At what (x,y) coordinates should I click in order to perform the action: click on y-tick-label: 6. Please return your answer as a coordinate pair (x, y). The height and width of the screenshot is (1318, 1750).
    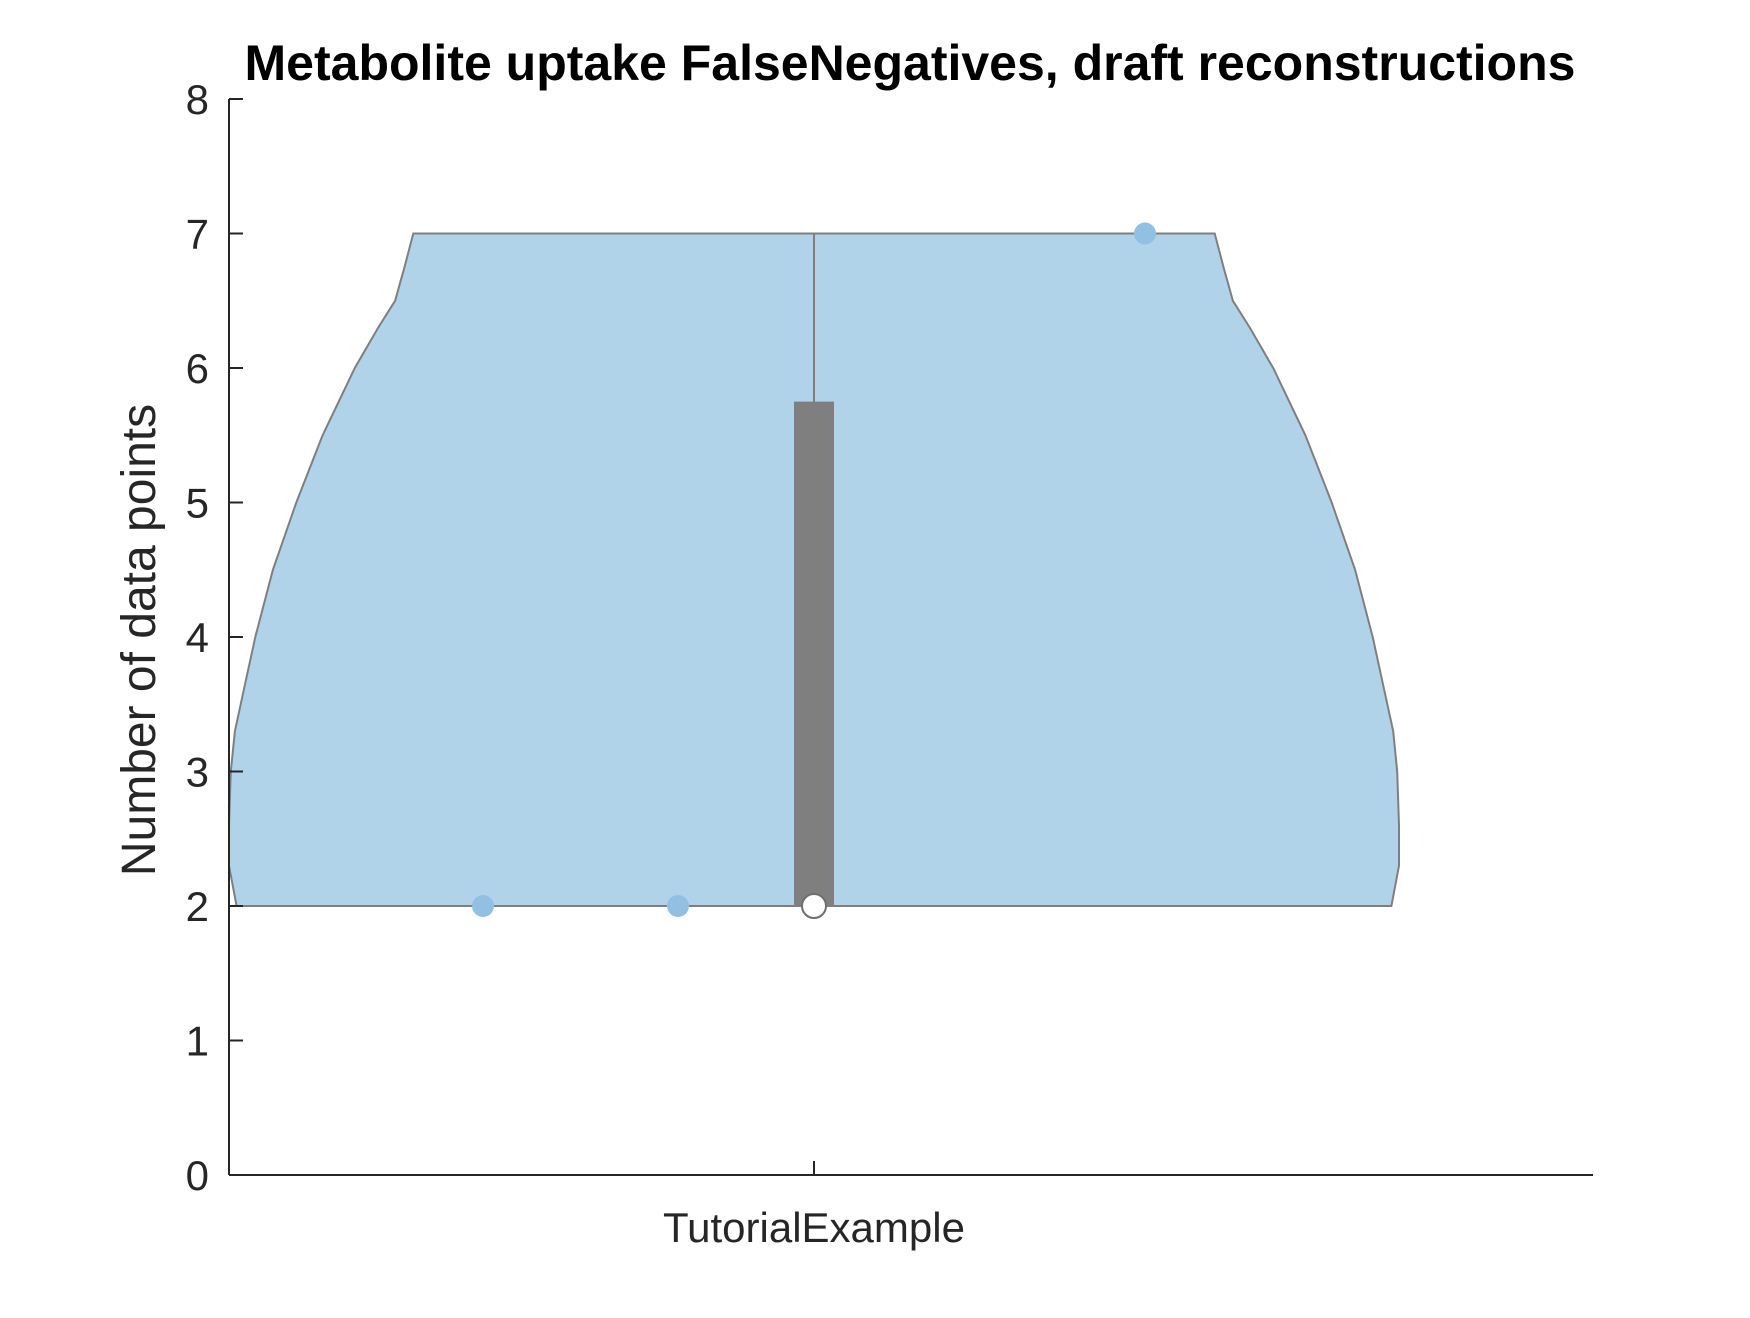
    Looking at the image, I should click on (197, 368).